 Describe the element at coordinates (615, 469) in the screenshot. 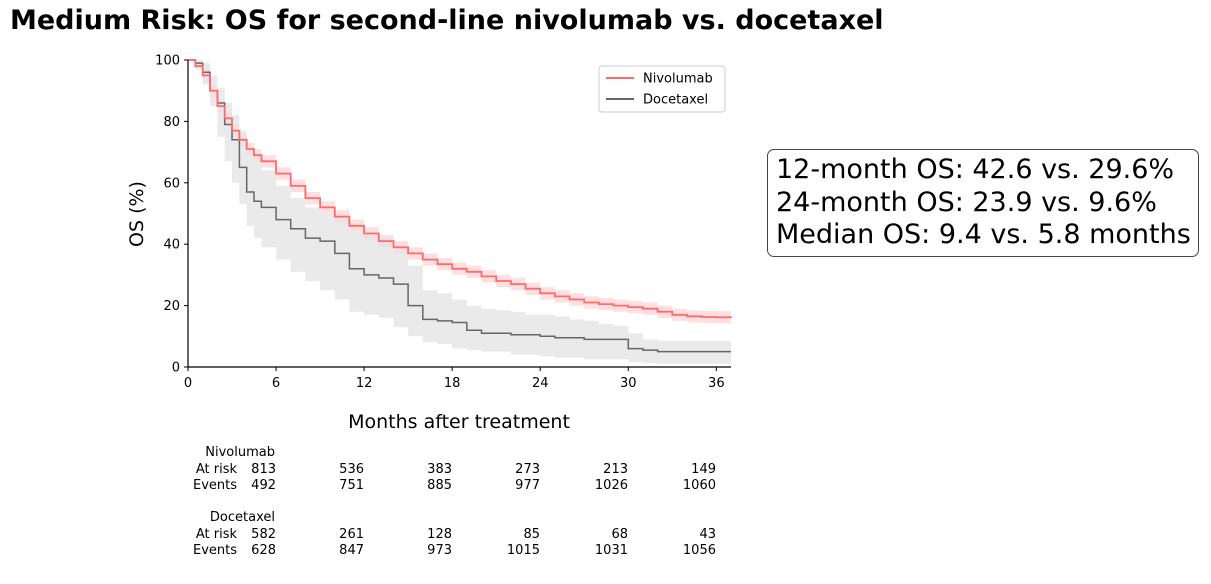

I see `risk-cell: 213` at that location.